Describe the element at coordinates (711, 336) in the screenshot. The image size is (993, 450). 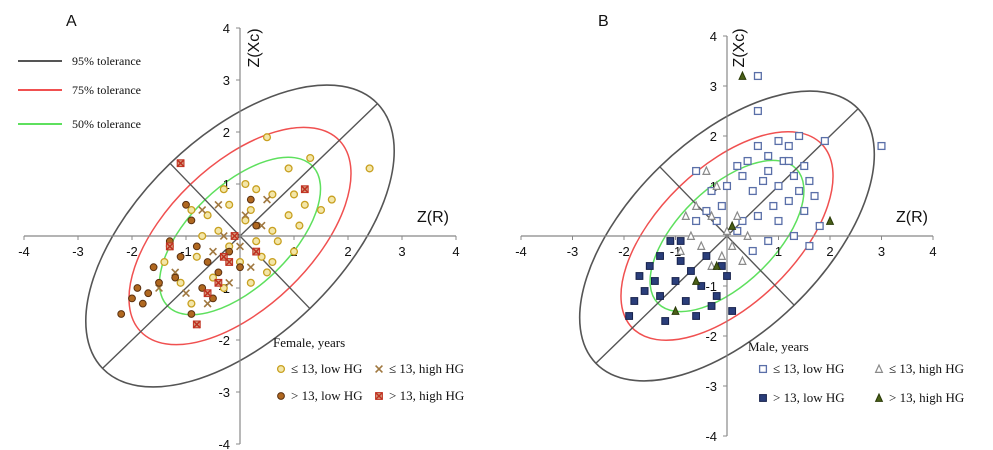
I see `y-tick-label: -2` at that location.